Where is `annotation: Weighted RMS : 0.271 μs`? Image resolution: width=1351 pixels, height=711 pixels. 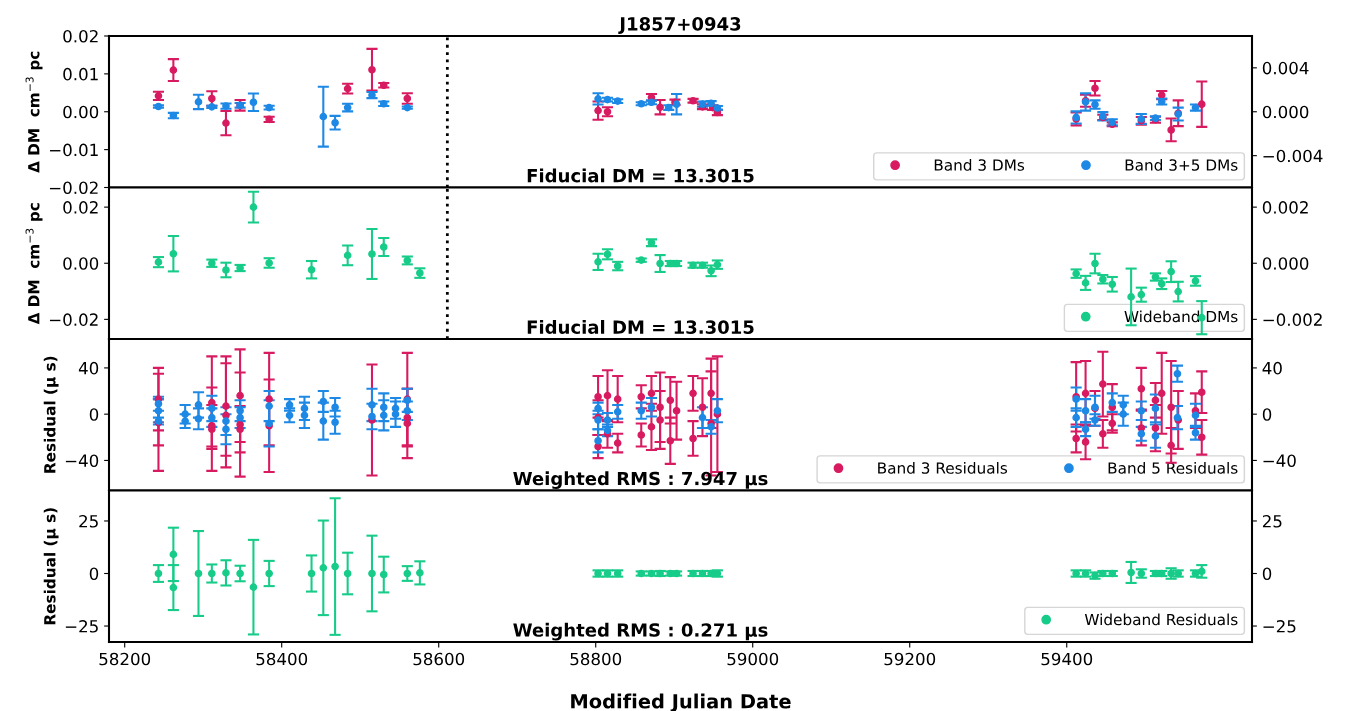
annotation: Weighted RMS : 0.271 μs is located at coordinates (640, 631).